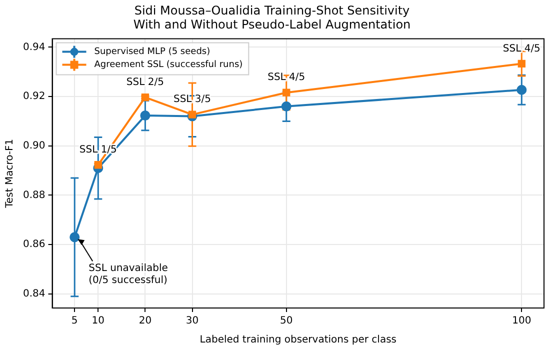 The width and height of the screenshot is (550, 350). Describe the element at coordinates (34, 47) in the screenshot. I see `y-tick-label: 0.94` at that location.